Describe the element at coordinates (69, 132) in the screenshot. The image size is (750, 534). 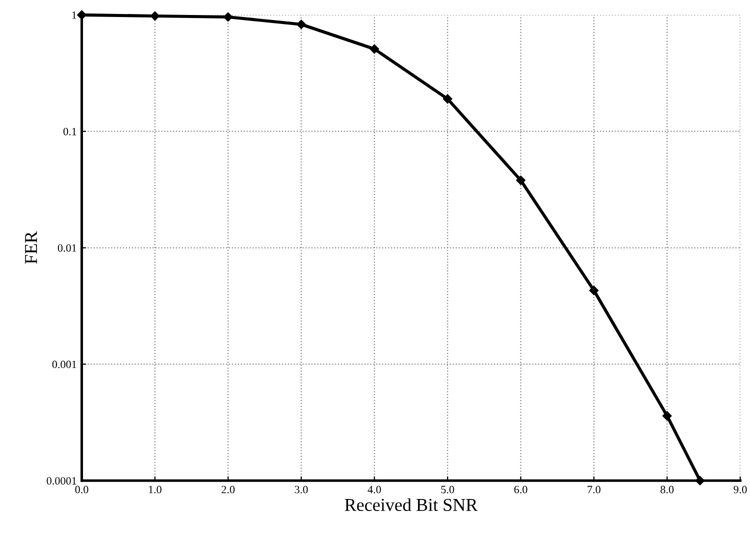
I see `y-tick-label: 0.1` at that location.